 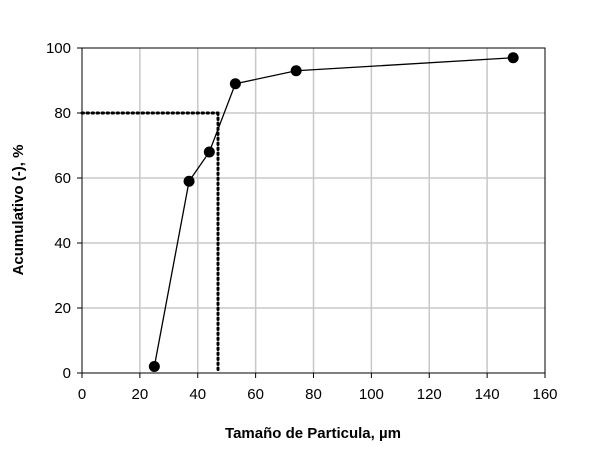 What do you see at coordinates (429, 394) in the screenshot?
I see `x-tick-label: 120` at bounding box center [429, 394].